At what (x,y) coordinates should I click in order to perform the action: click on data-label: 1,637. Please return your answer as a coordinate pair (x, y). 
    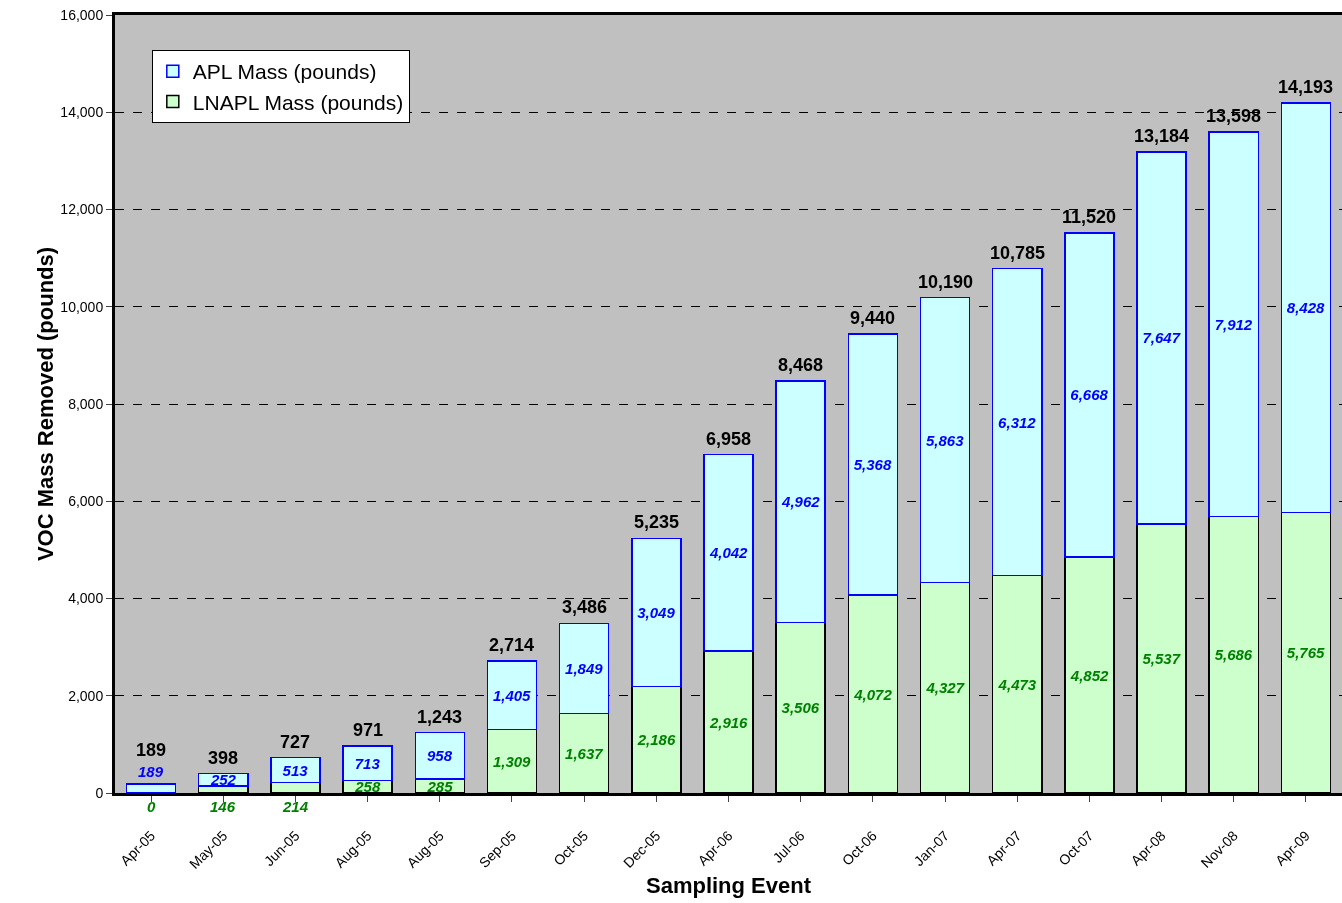
    Looking at the image, I should click on (584, 753).